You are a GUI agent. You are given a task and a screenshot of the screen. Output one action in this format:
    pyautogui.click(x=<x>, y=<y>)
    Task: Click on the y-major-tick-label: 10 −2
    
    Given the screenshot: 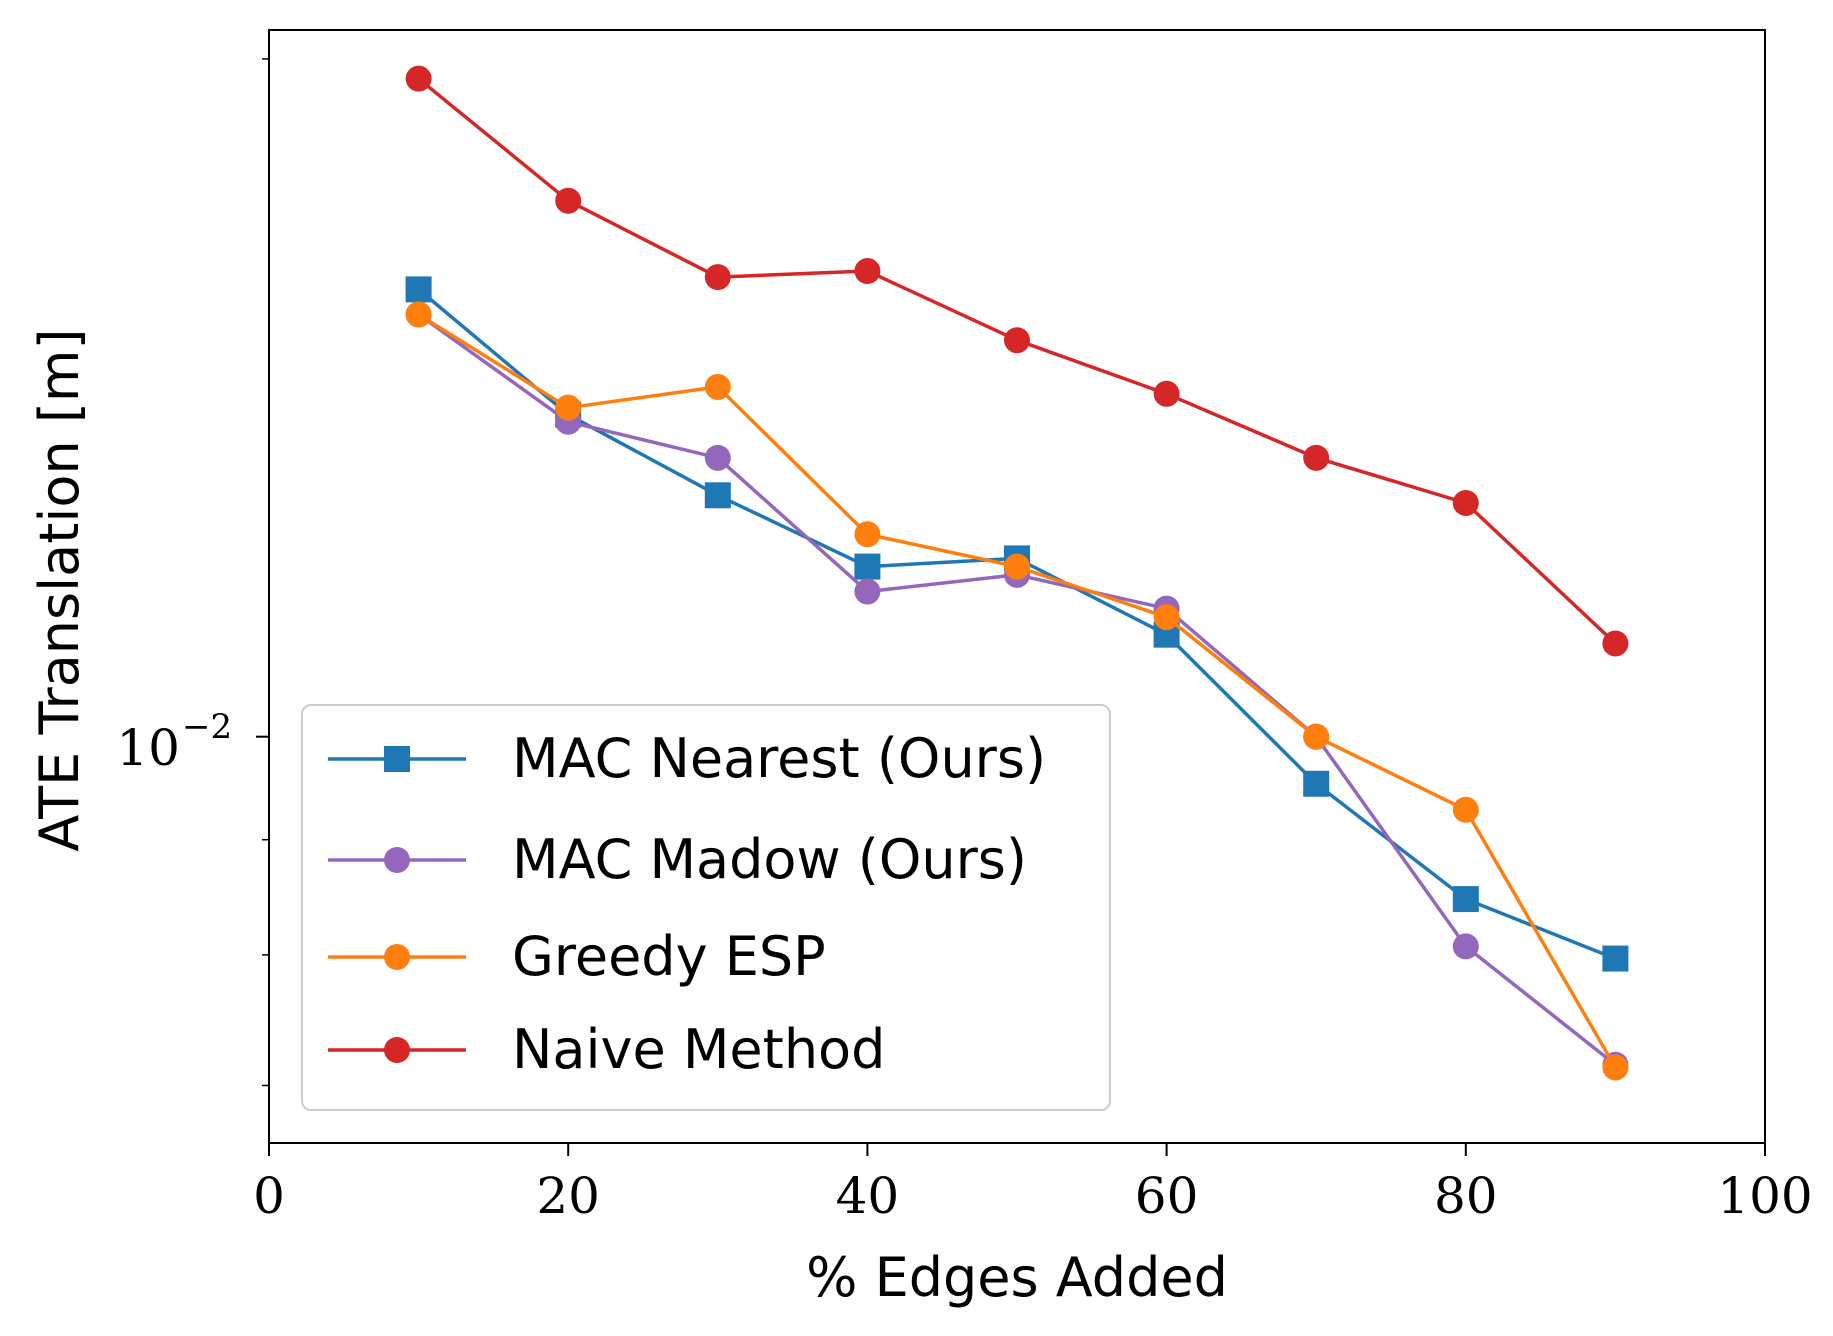 What is the action you would take?
    pyautogui.click(x=174, y=742)
    